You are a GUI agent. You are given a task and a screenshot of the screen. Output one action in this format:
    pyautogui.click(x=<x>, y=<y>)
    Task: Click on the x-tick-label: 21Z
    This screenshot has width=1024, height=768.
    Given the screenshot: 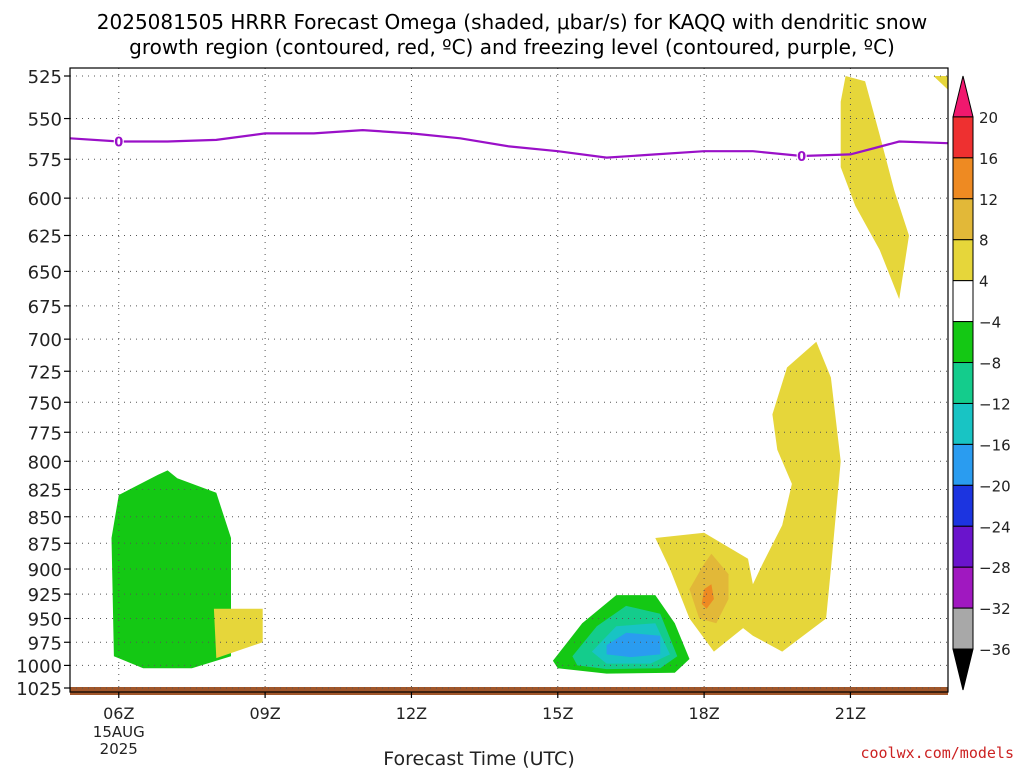 What is the action you would take?
    pyautogui.click(x=850, y=713)
    